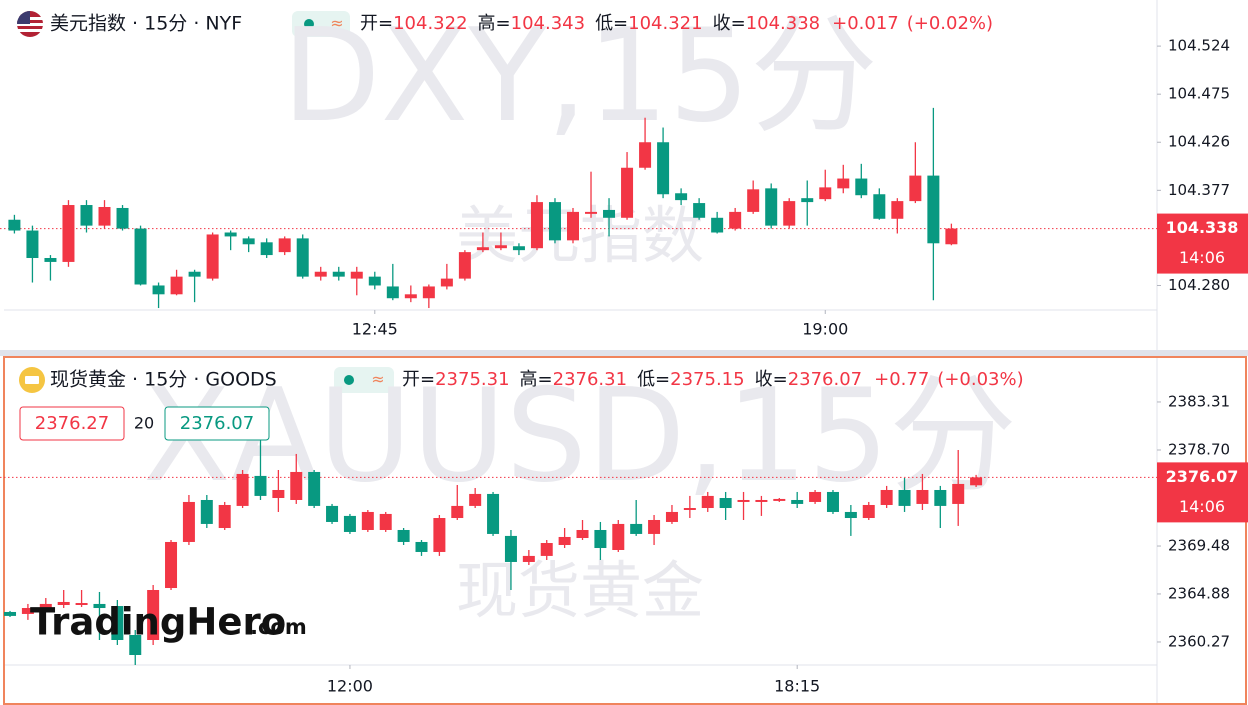 Image resolution: width=1248 pixels, height=705 pixels. What do you see at coordinates (825, 379) in the screenshot?
I see `ohlc-value: 2376.07` at bounding box center [825, 379].